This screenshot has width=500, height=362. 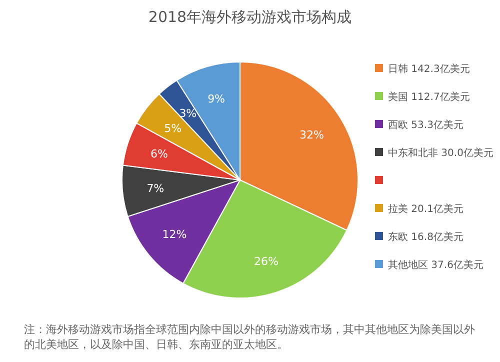 What do you see at coordinates (250, 17) in the screenshot?
I see `chart-title: 2018年海外移动游戏市场构成` at bounding box center [250, 17].